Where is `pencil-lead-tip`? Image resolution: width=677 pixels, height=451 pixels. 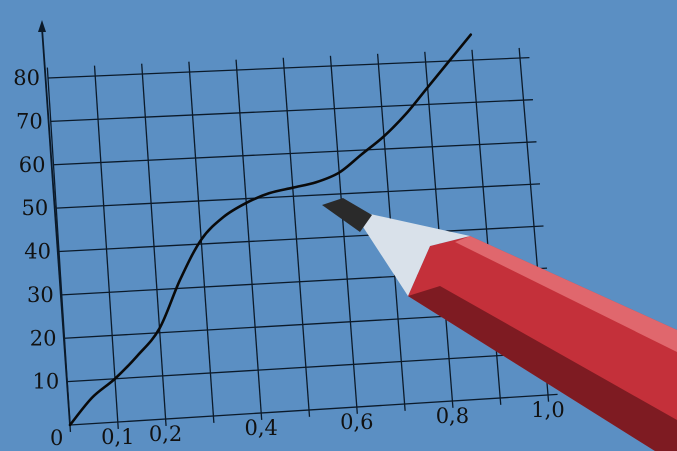 pencil-lead-tip is located at coordinates (347, 215).